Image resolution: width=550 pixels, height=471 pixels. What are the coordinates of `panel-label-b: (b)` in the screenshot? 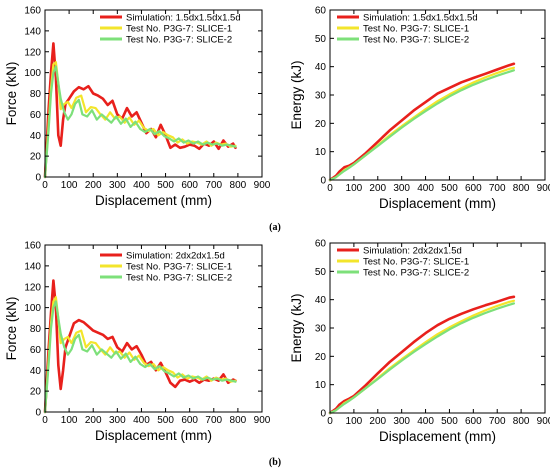 It's located at (275, 462).